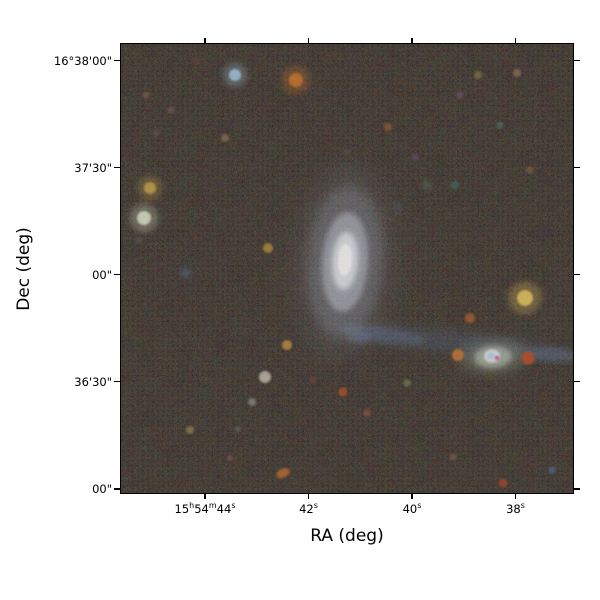 The width and height of the screenshot is (600, 600). What do you see at coordinates (308, 508) in the screenshot?
I see `x-tick-label: 42s` at bounding box center [308, 508].